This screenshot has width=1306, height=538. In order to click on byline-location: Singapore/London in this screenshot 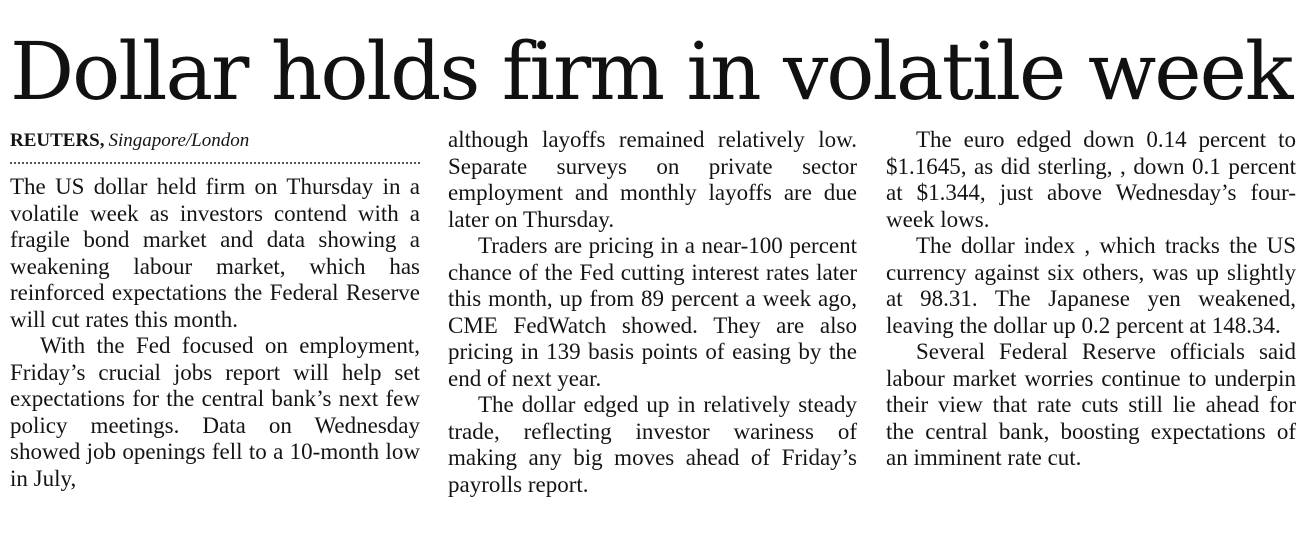, I will do `click(179, 140)`.